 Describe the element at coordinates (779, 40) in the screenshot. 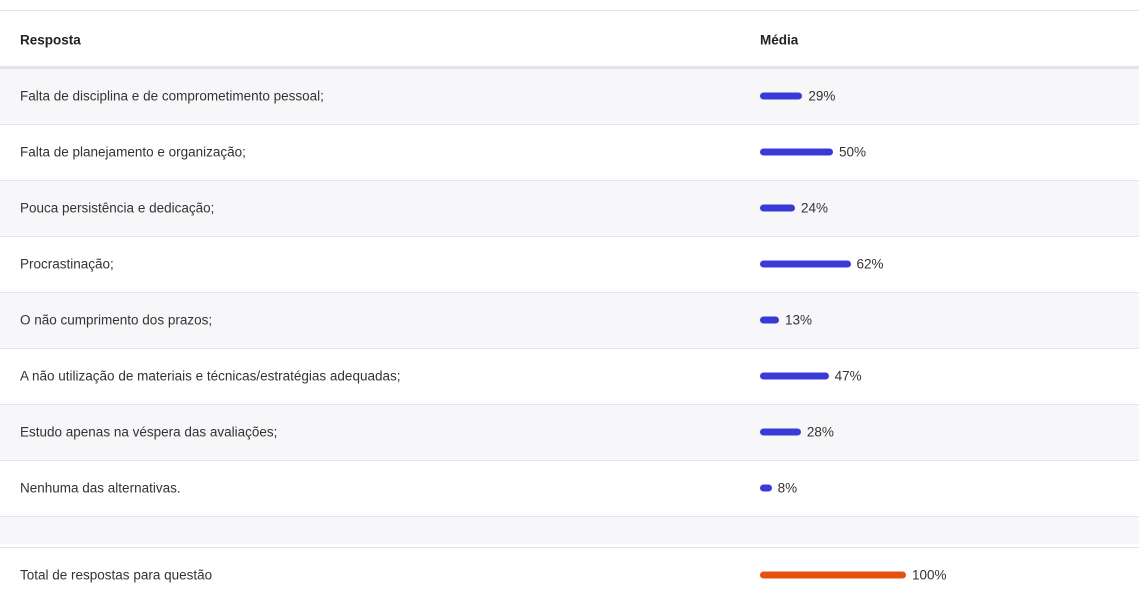

I see `header-cell: Média` at that location.